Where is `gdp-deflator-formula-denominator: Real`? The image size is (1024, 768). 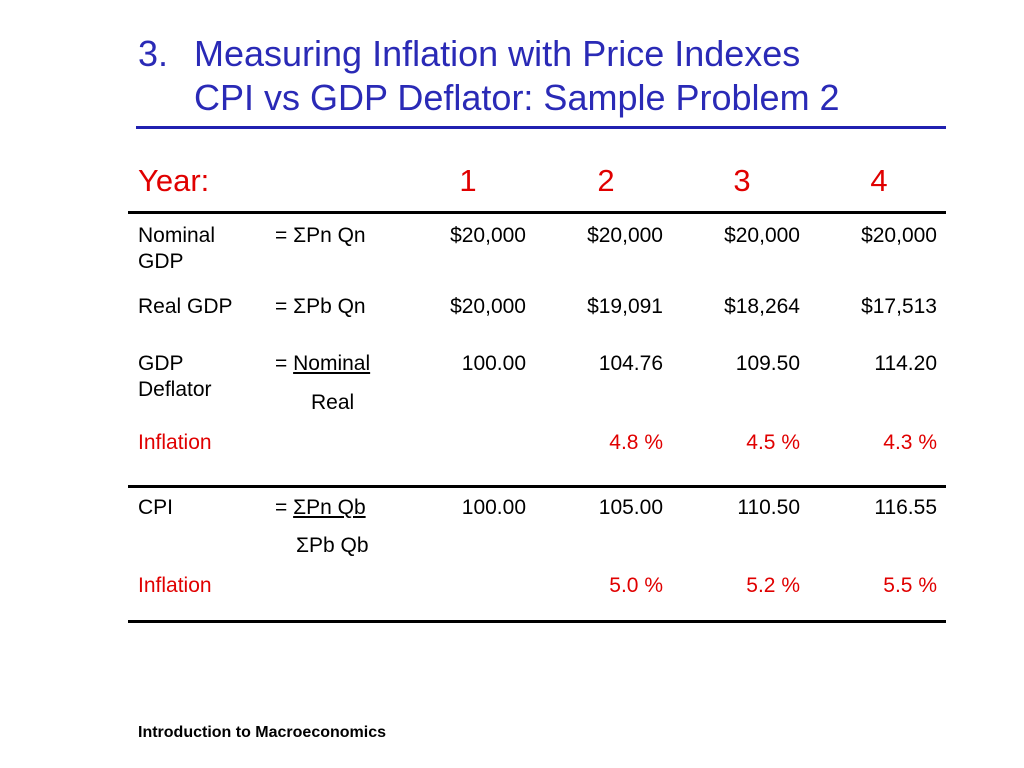 gdp-deflator-formula-denominator: Real is located at coordinates (333, 402).